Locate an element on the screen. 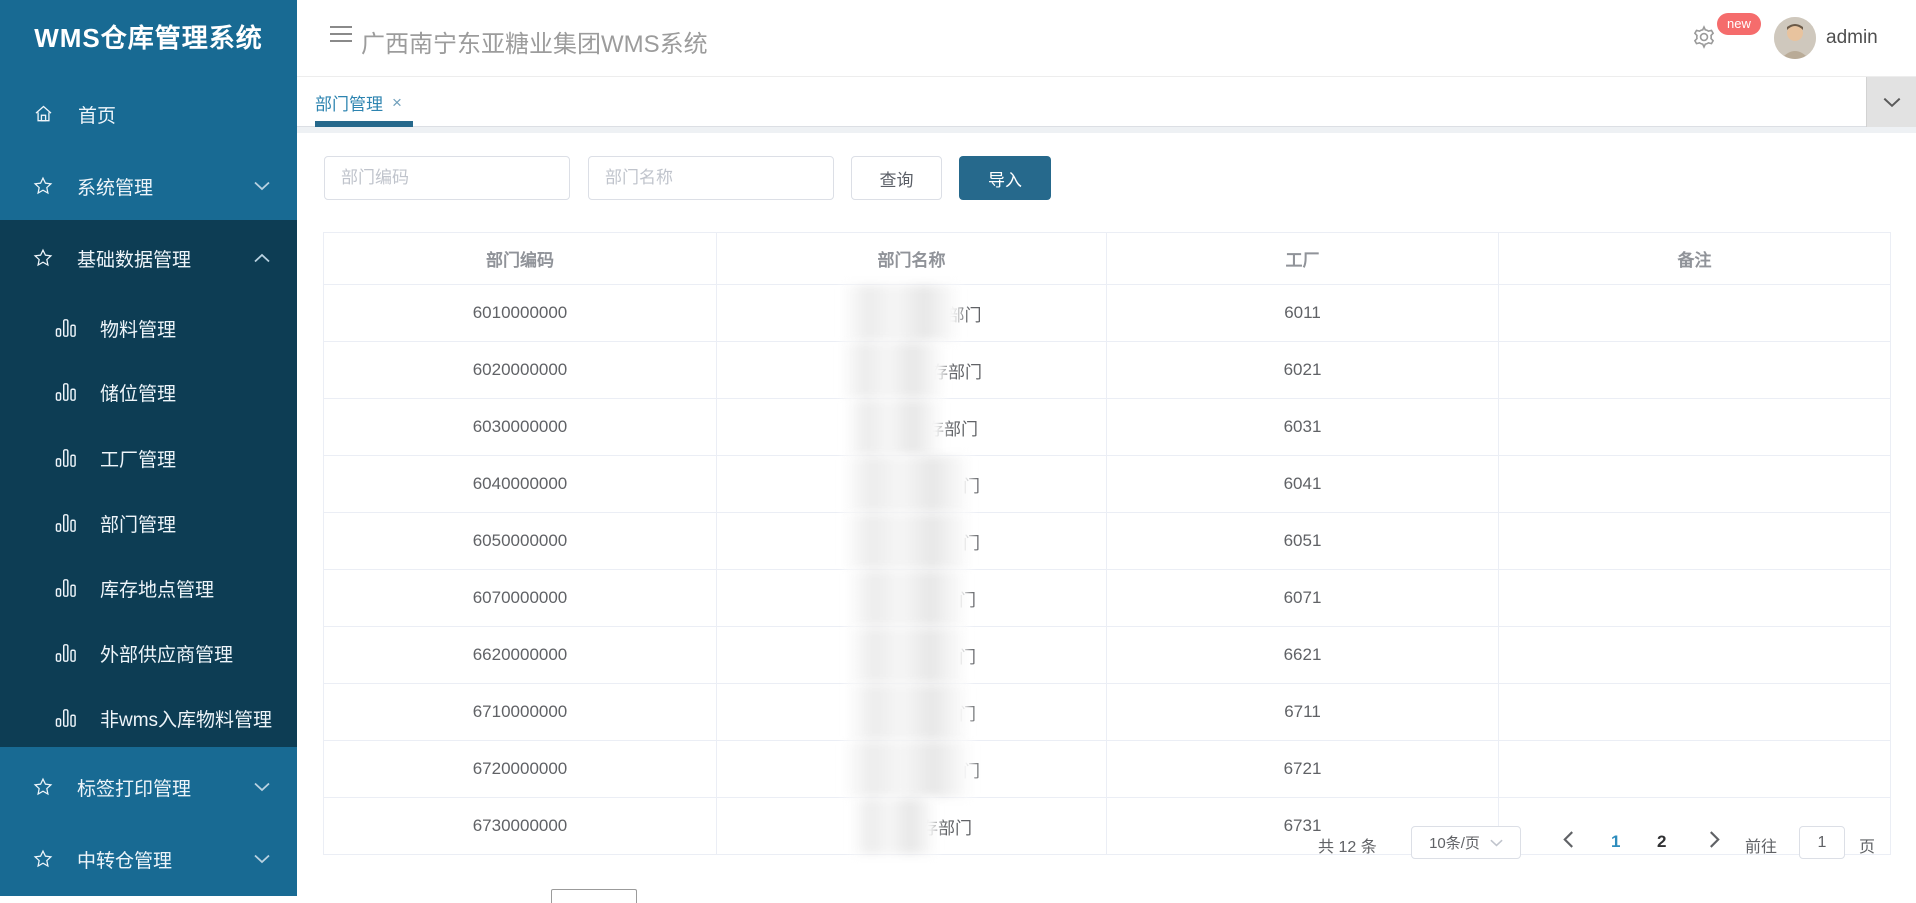 This screenshot has height=903, width=1916. table-row: 6620000000 门 6621 is located at coordinates (1107, 655).